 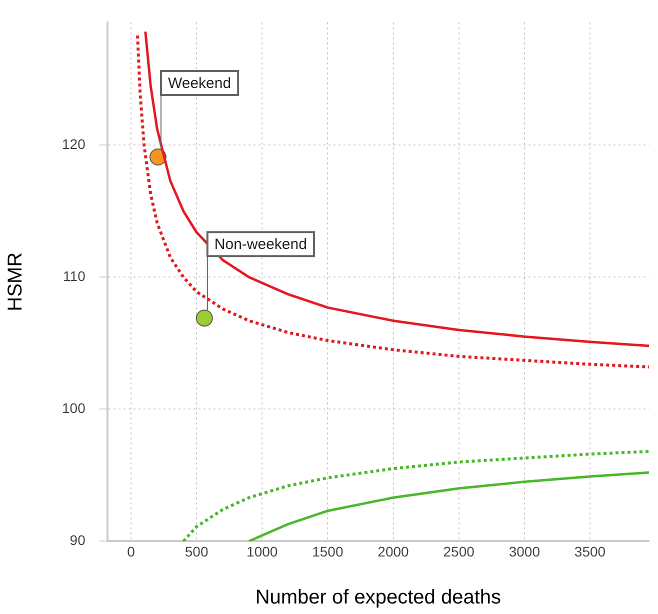 I want to click on annotation: Weekend, so click(x=200, y=83).